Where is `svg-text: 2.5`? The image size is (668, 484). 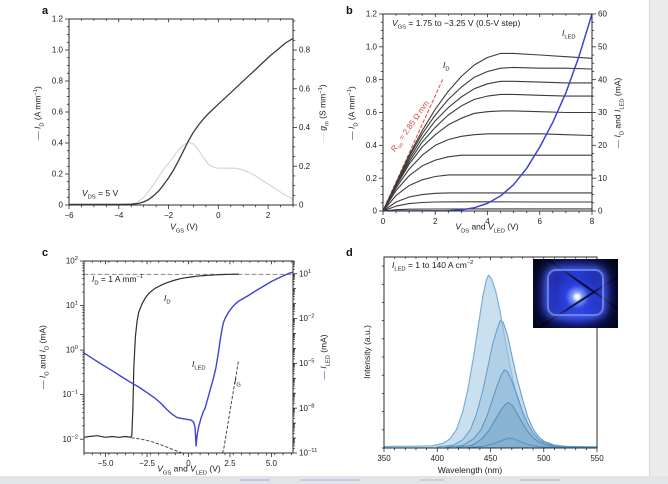
svg-text: 2.5 is located at coordinates (230, 463).